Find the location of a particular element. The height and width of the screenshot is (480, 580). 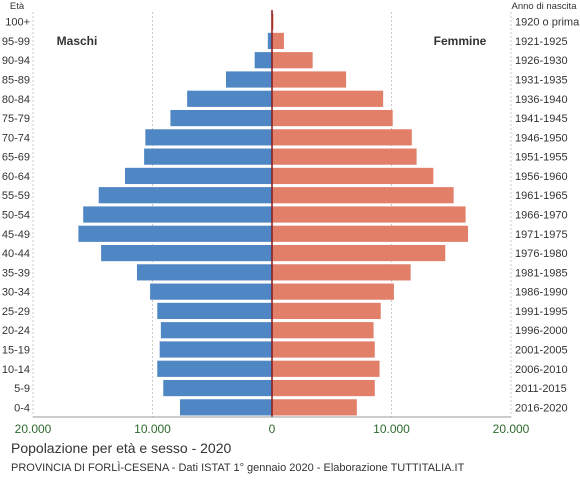

age-group-label: 20-24 is located at coordinates (16, 331).